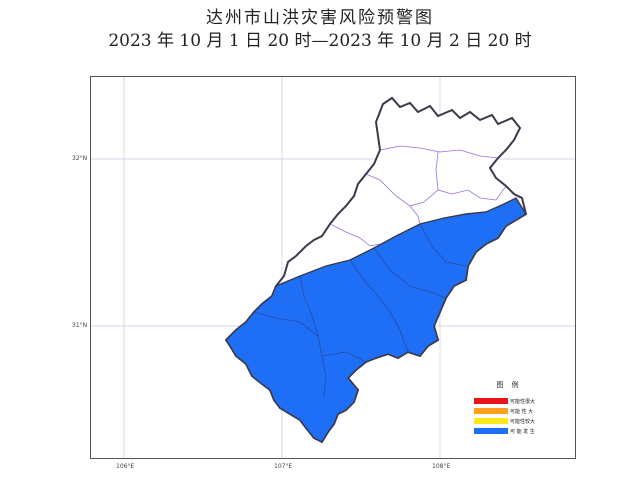 This screenshot has width=640, height=500. What do you see at coordinates (320, 18) in the screenshot?
I see `map-title-main: 达州市山洪灾害风险预警图` at bounding box center [320, 18].